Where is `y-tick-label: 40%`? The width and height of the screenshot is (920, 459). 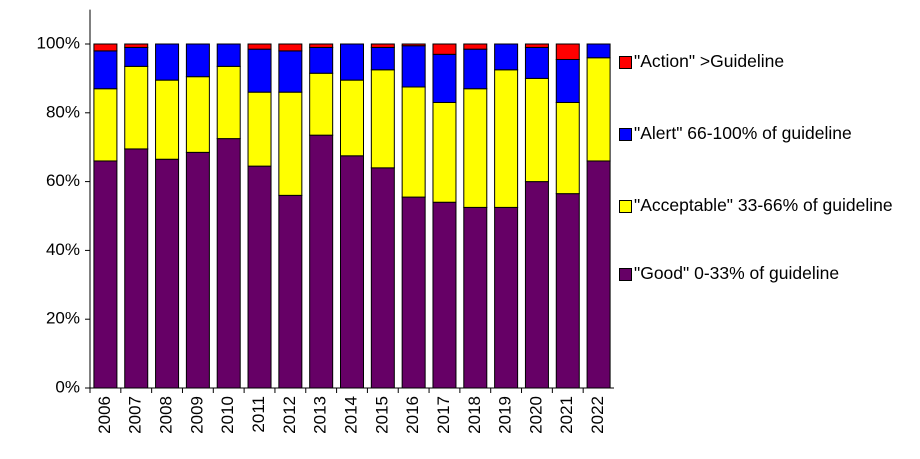
y-tick-label: 40% is located at coordinates (63, 249).